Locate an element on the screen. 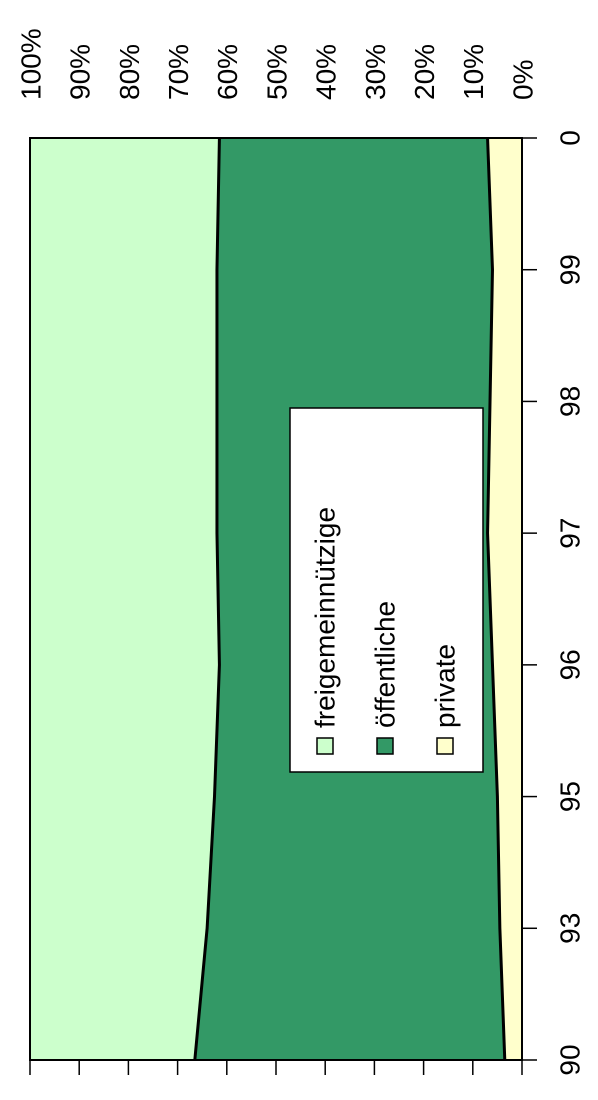  y-tick-label: 50% is located at coordinates (276, 72).